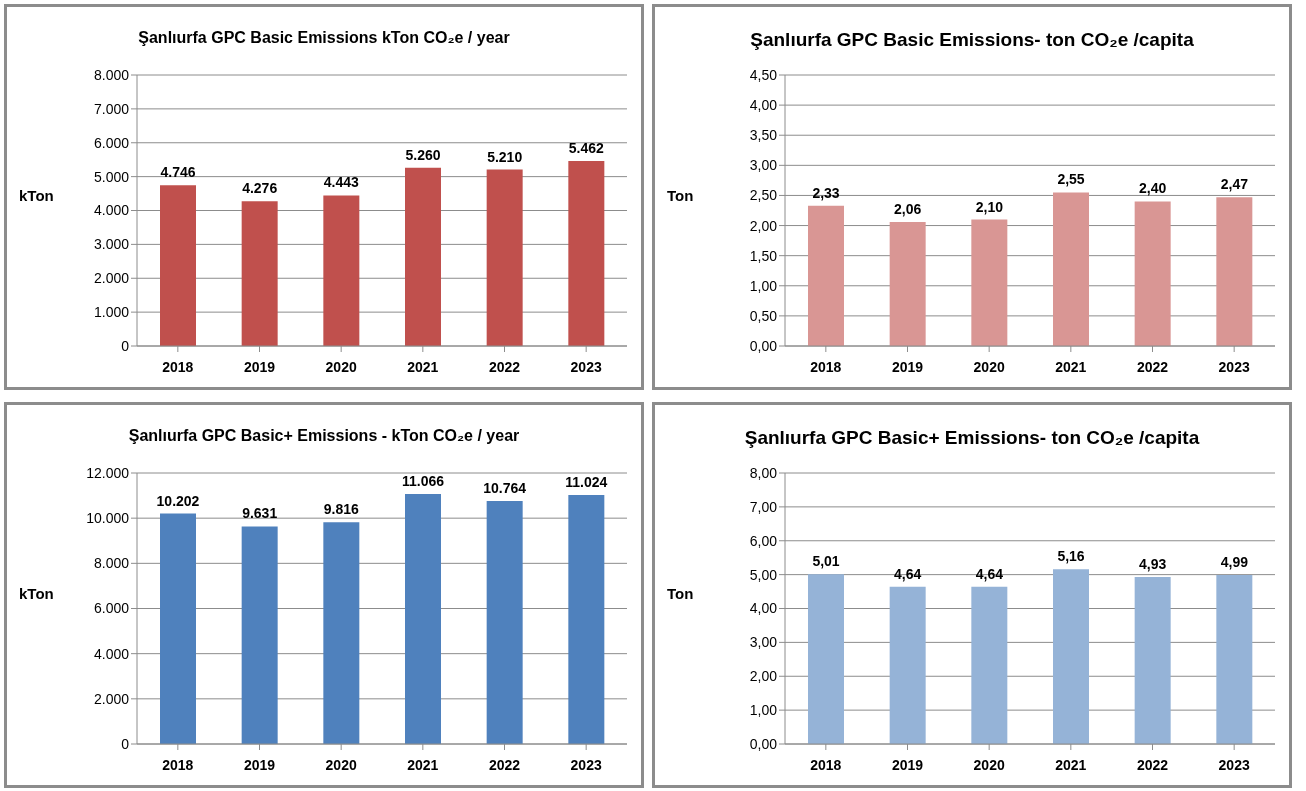 This screenshot has width=1306, height=791. I want to click on data-label: 2,55, so click(1071, 179).